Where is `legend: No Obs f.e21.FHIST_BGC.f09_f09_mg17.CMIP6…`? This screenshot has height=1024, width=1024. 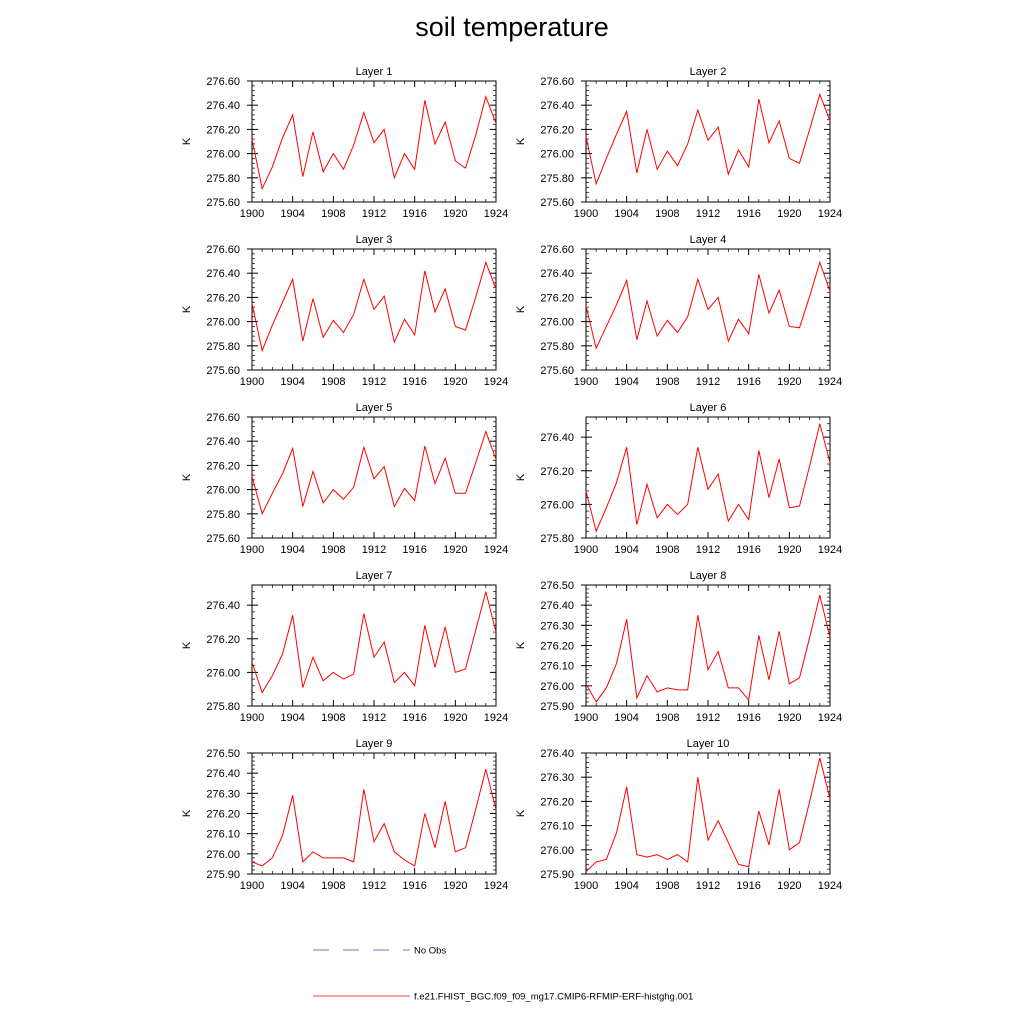 legend: No Obs f.e21.FHIST_BGC.f09_f09_mg17.CMIP6… is located at coordinates (503, 974).